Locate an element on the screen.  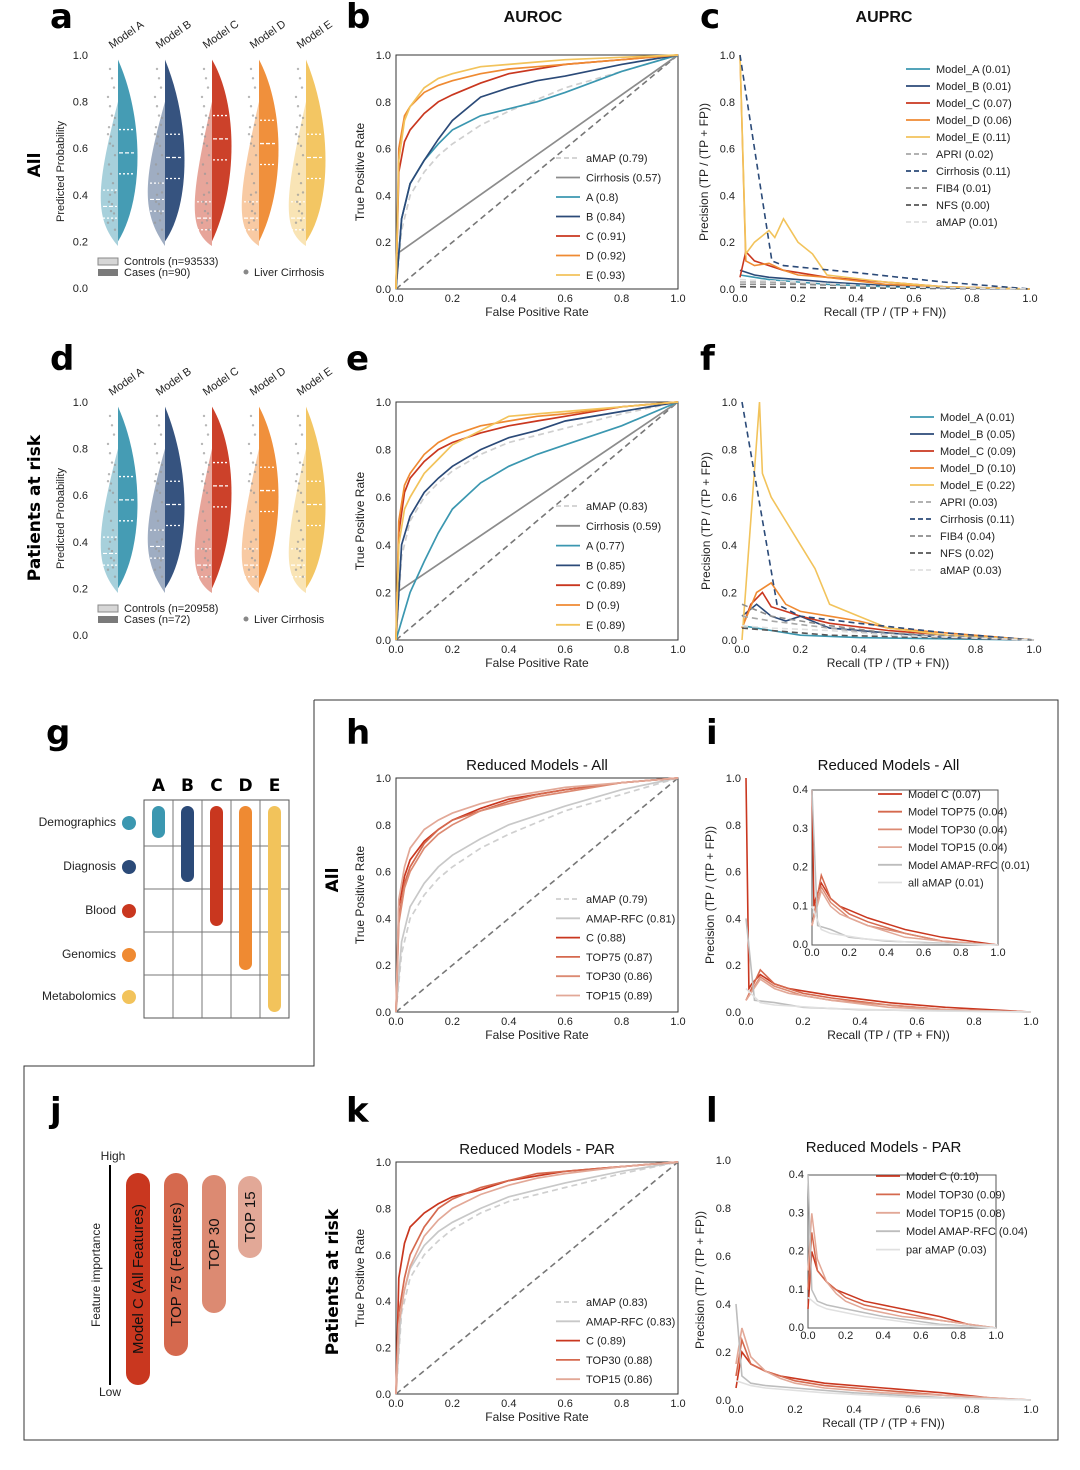
series-line-amap is located at coordinates (537, 521).